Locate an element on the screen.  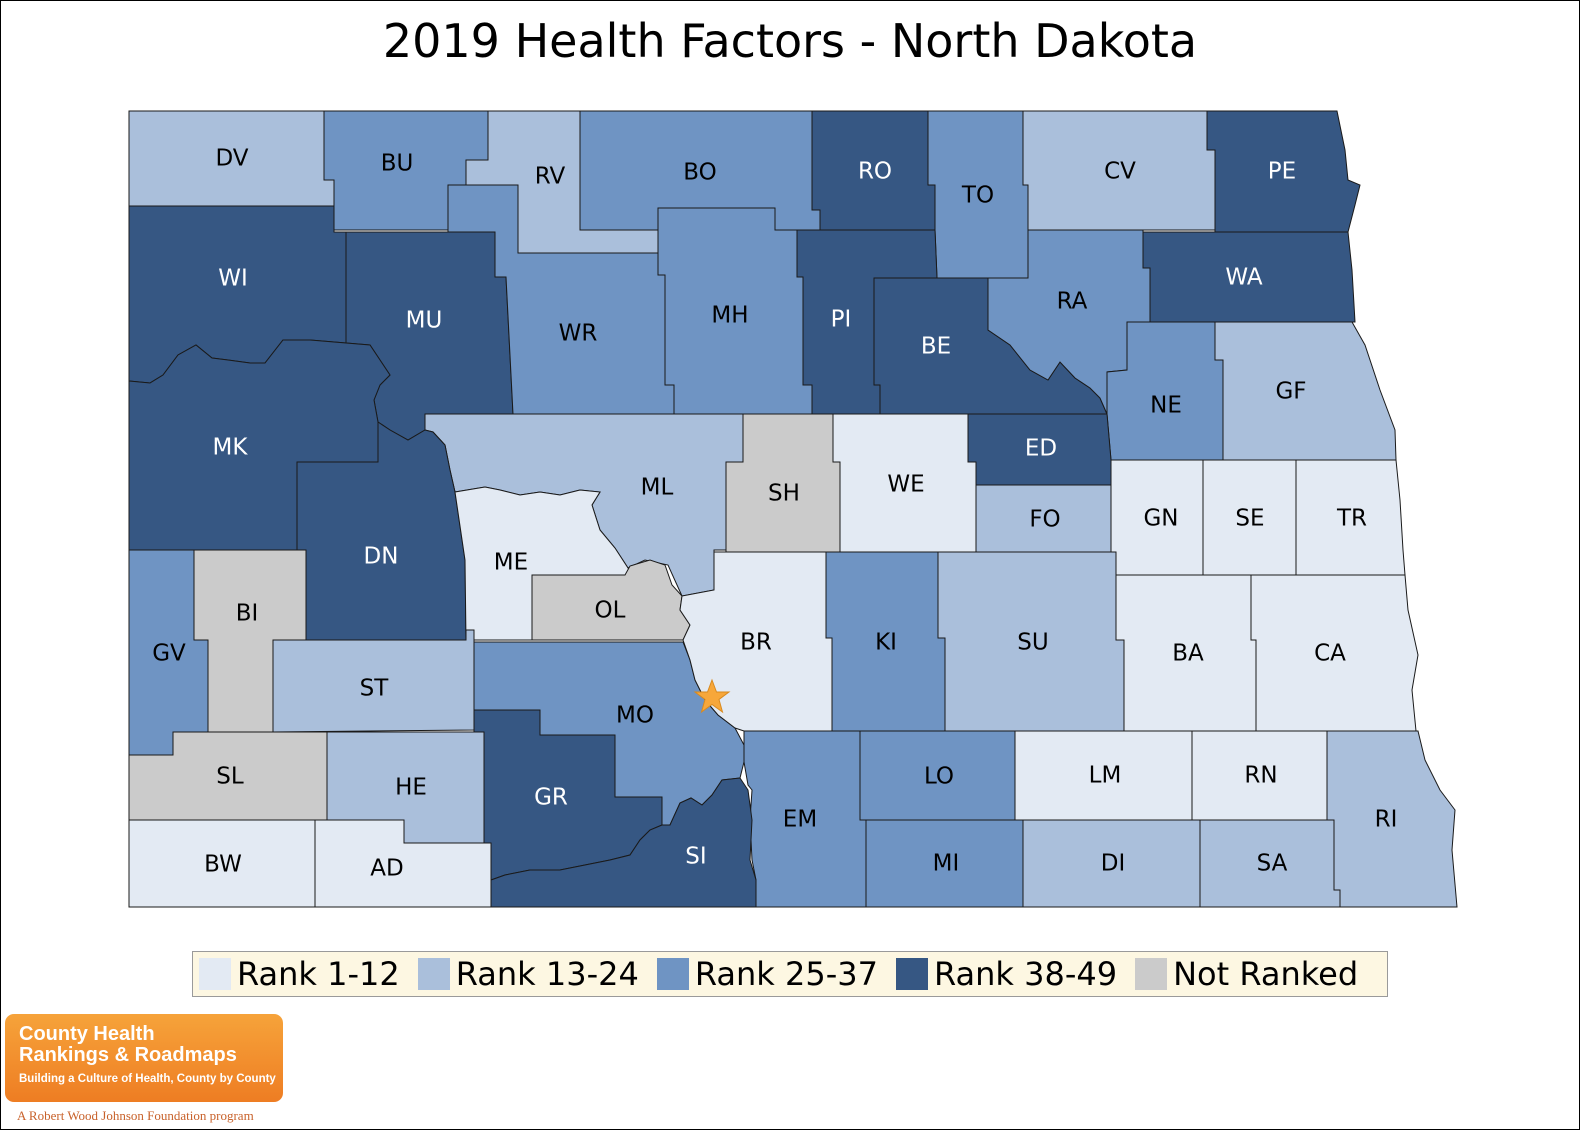
county-label-bw: BW is located at coordinates (223, 865).